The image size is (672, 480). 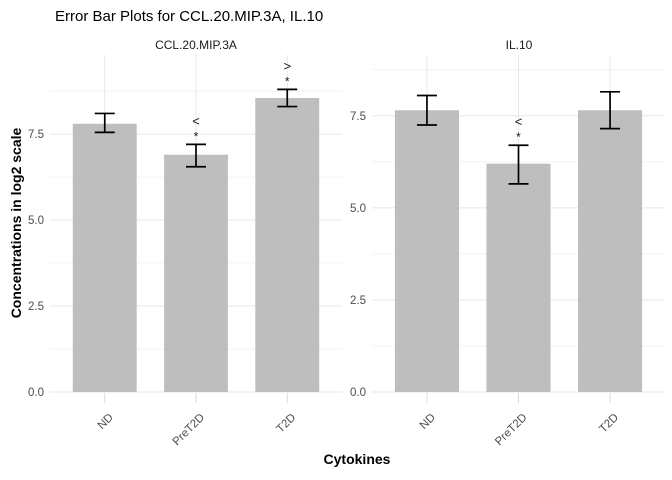 I want to click on x-axis-title: Cytokines, so click(x=357, y=459).